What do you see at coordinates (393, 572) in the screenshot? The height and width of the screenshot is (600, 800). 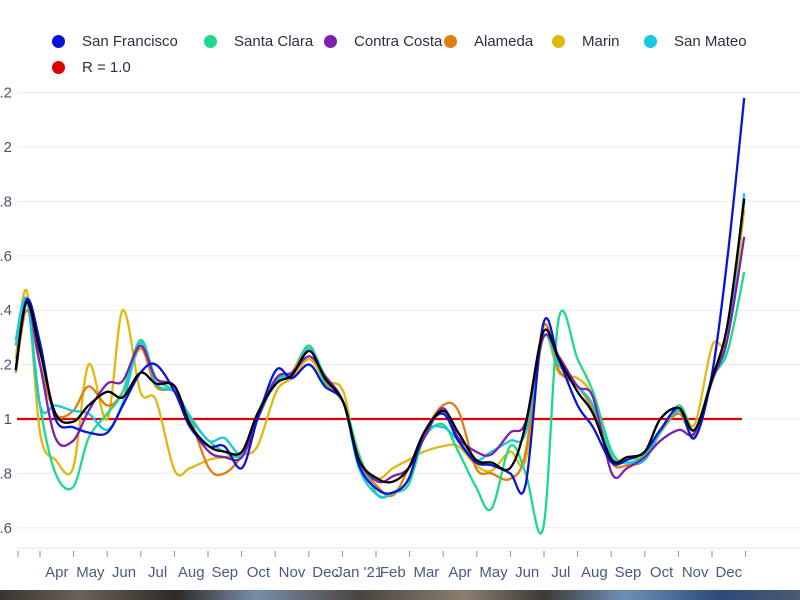 I see `x-tick-label: Feb` at bounding box center [393, 572].